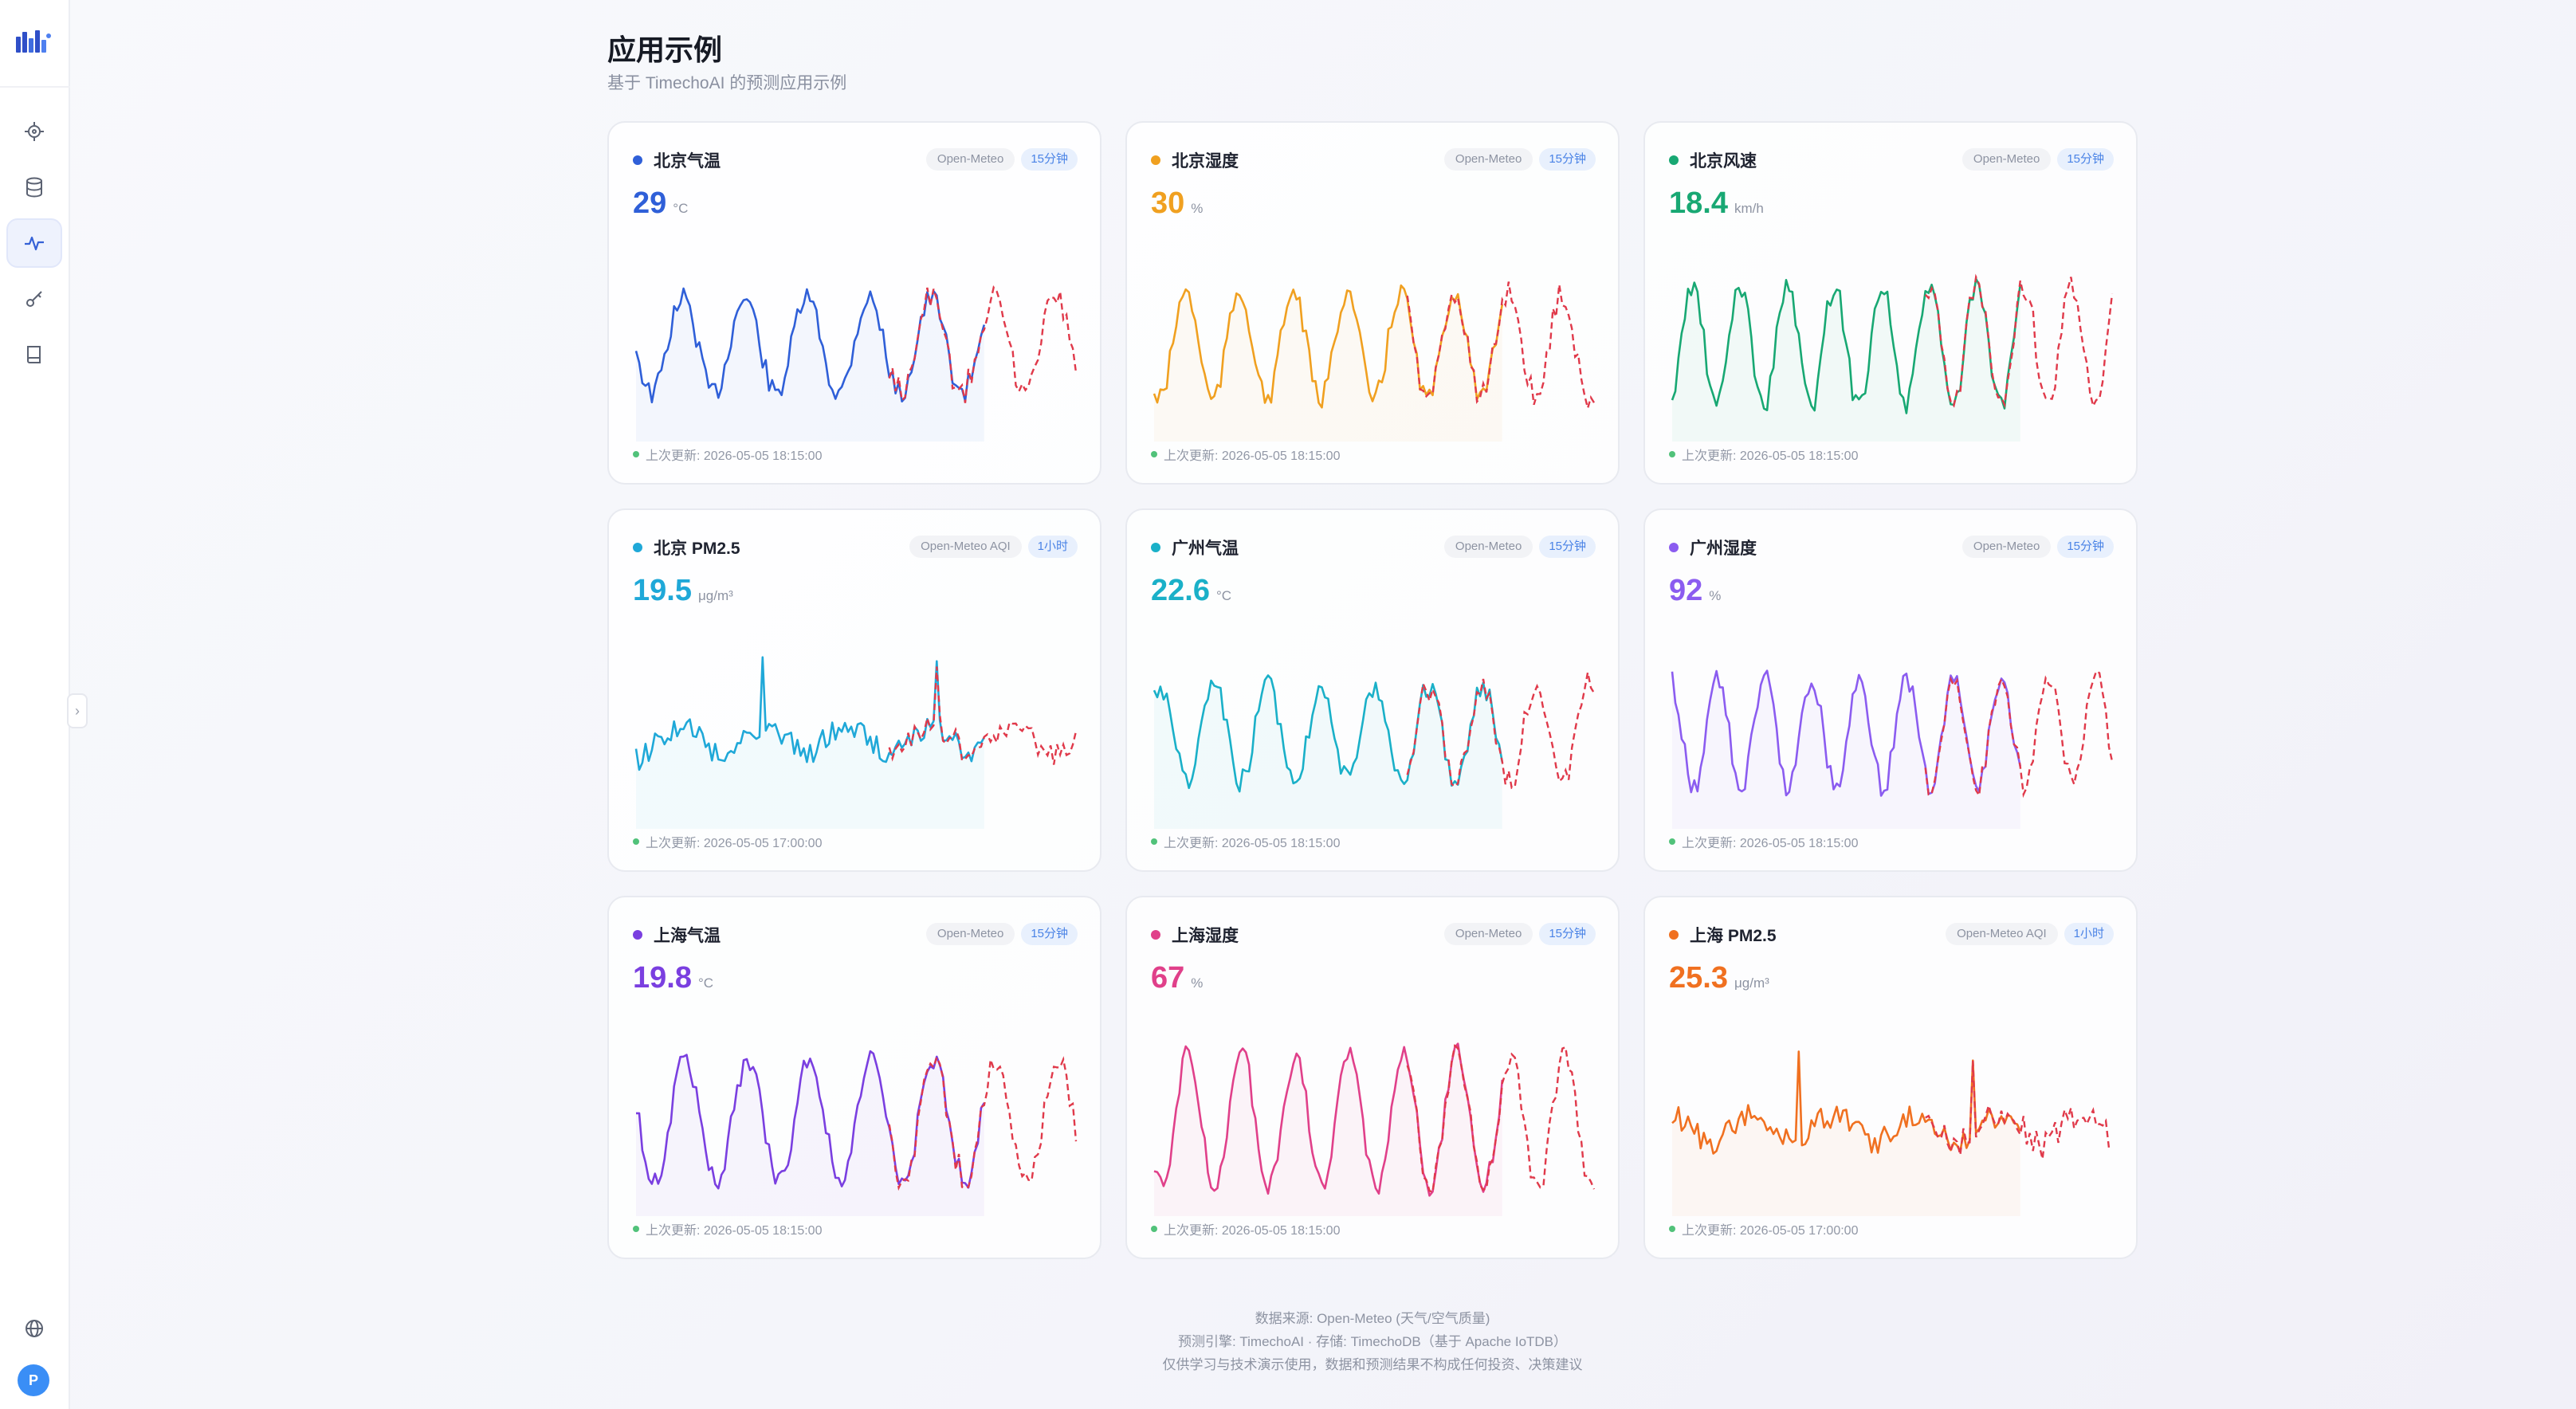 The width and height of the screenshot is (2576, 1409). What do you see at coordinates (1723, 549) in the screenshot?
I see `card-title: 广州湿度` at bounding box center [1723, 549].